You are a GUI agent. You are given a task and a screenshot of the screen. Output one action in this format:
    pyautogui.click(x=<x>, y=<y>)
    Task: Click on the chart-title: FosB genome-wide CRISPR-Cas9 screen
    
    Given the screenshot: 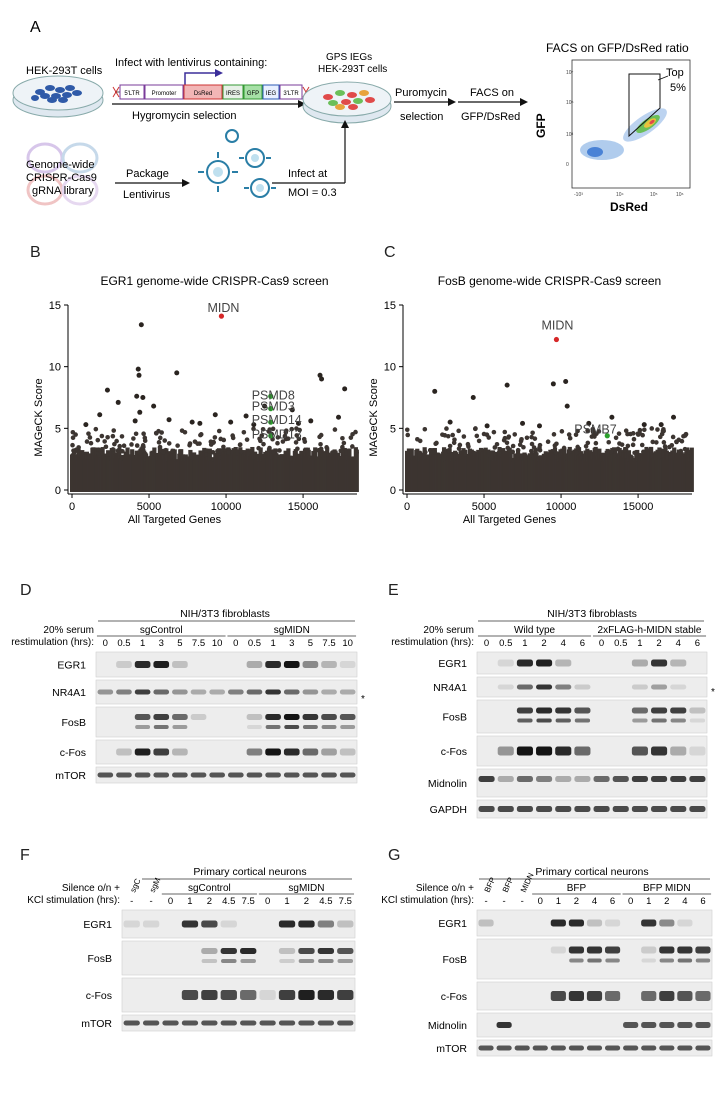 What is the action you would take?
    pyautogui.click(x=549, y=281)
    